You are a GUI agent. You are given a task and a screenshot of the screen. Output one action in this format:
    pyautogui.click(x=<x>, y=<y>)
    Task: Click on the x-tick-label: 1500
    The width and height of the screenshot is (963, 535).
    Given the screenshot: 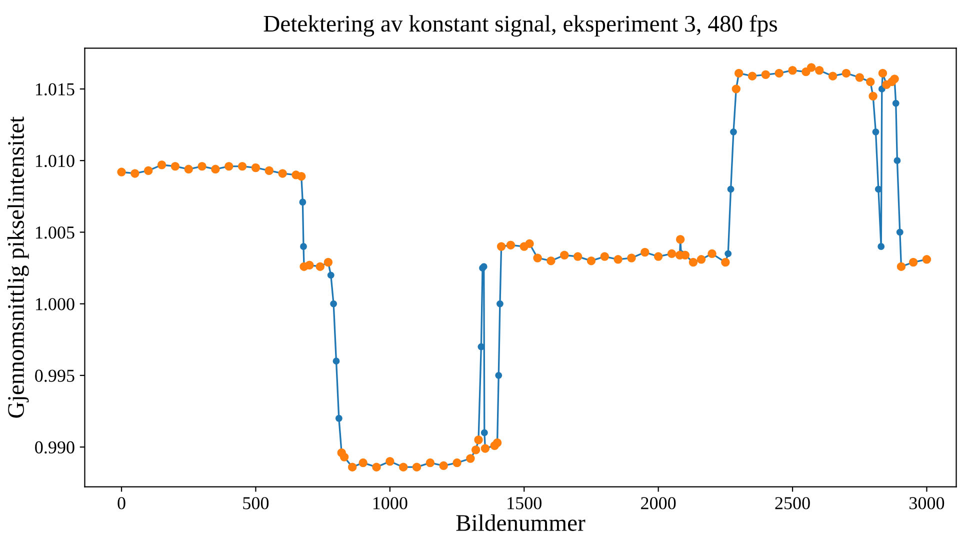 What is the action you would take?
    pyautogui.click(x=525, y=503)
    